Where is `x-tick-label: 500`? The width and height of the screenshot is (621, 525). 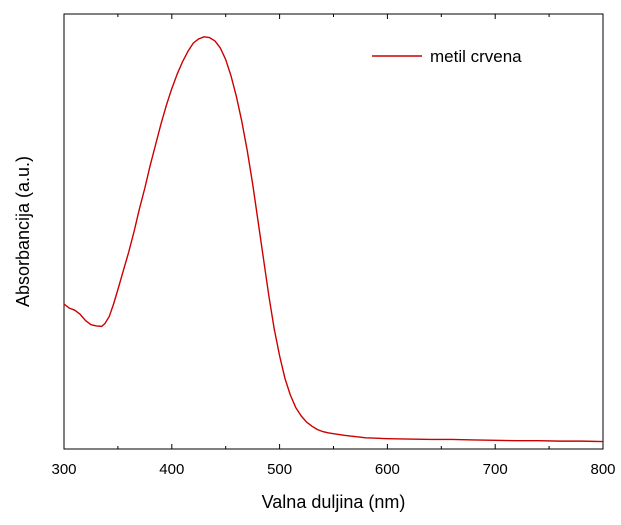
x-tick-label: 500 is located at coordinates (279, 469).